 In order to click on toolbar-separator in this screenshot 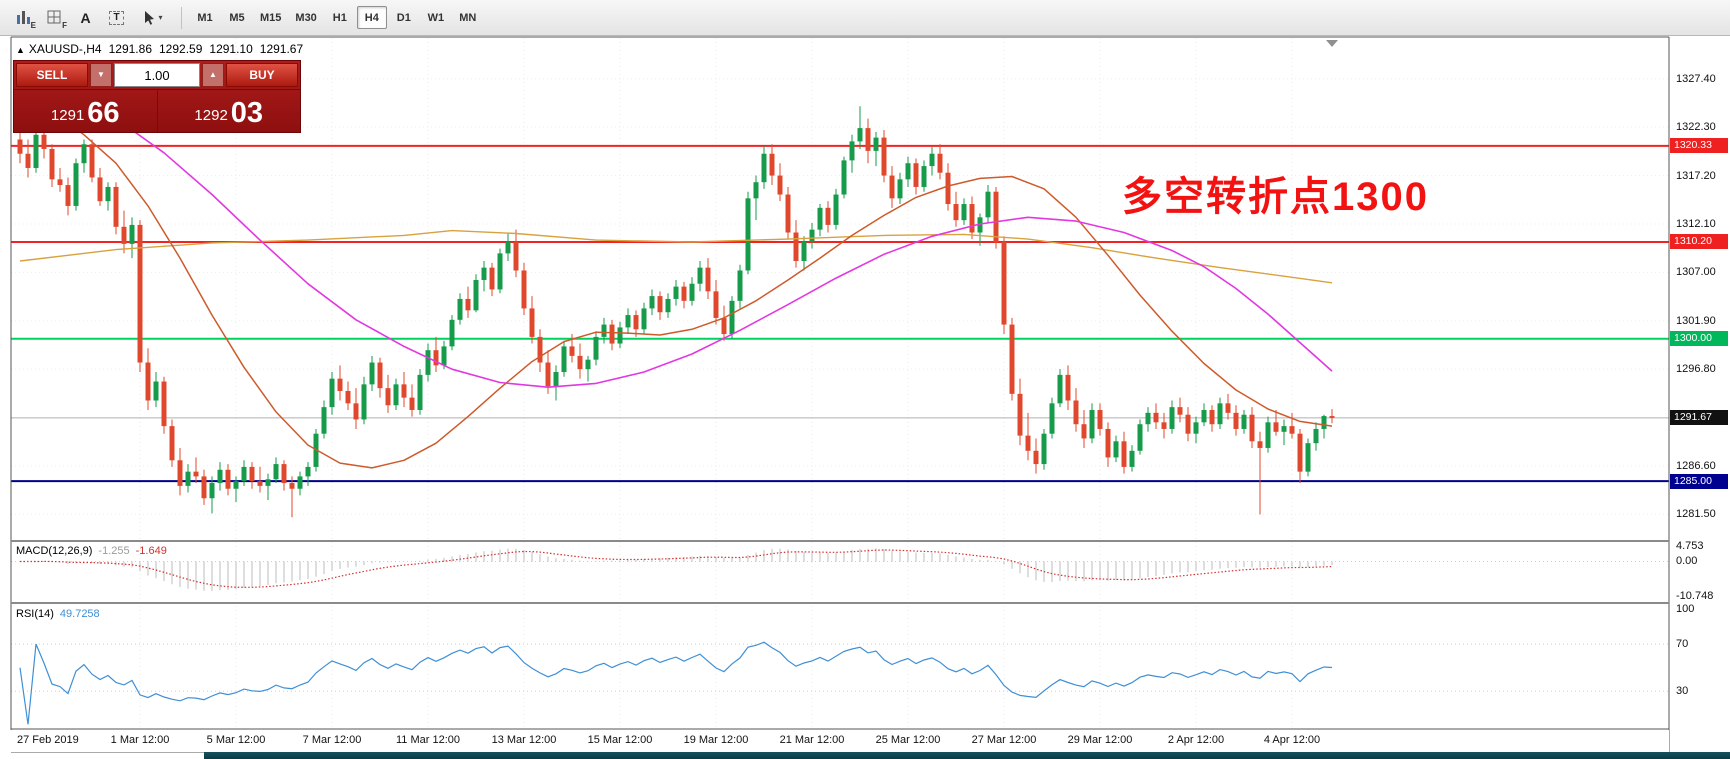, I will do `click(181, 17)`.